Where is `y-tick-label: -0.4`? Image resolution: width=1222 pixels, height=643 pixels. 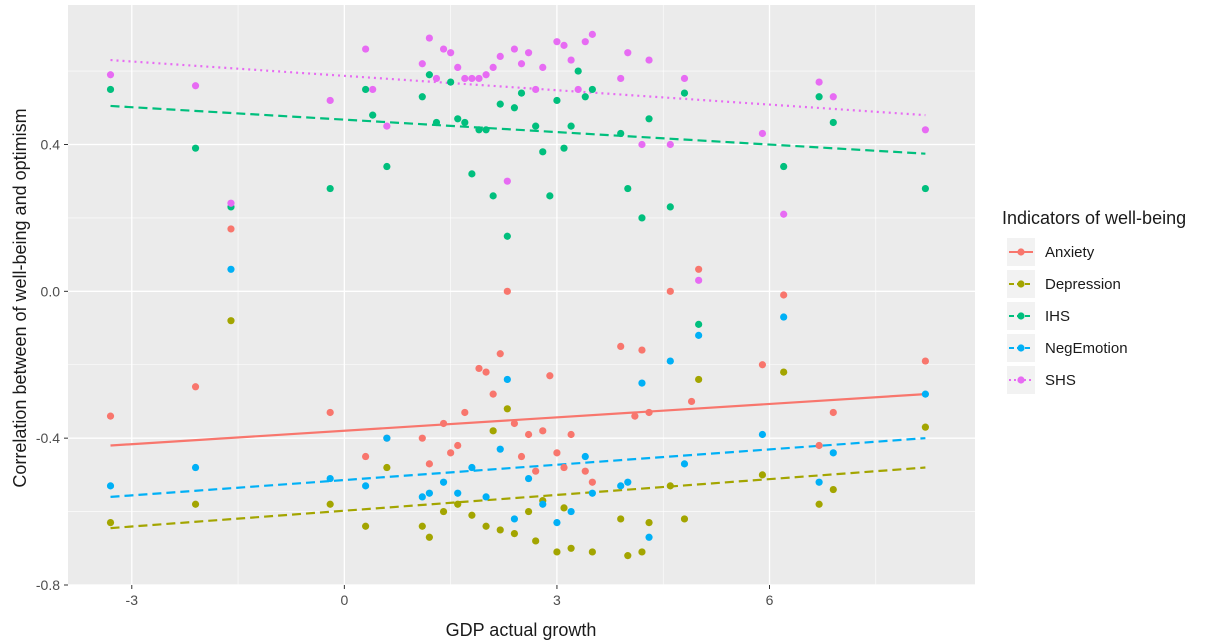
y-tick-label: -0.4 is located at coordinates (48, 438).